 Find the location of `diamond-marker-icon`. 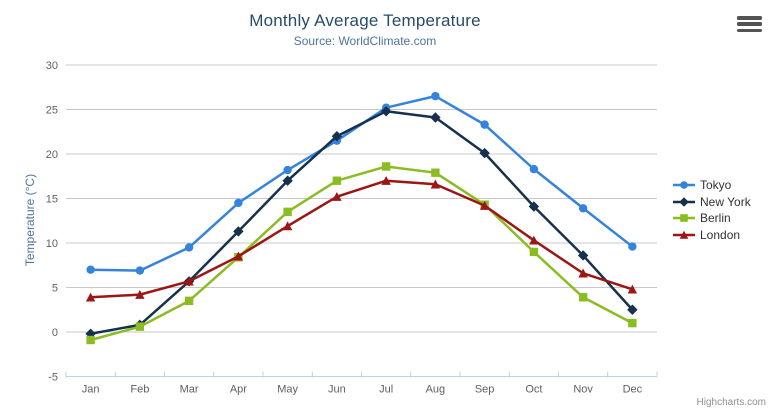

diamond-marker-icon is located at coordinates (684, 201).